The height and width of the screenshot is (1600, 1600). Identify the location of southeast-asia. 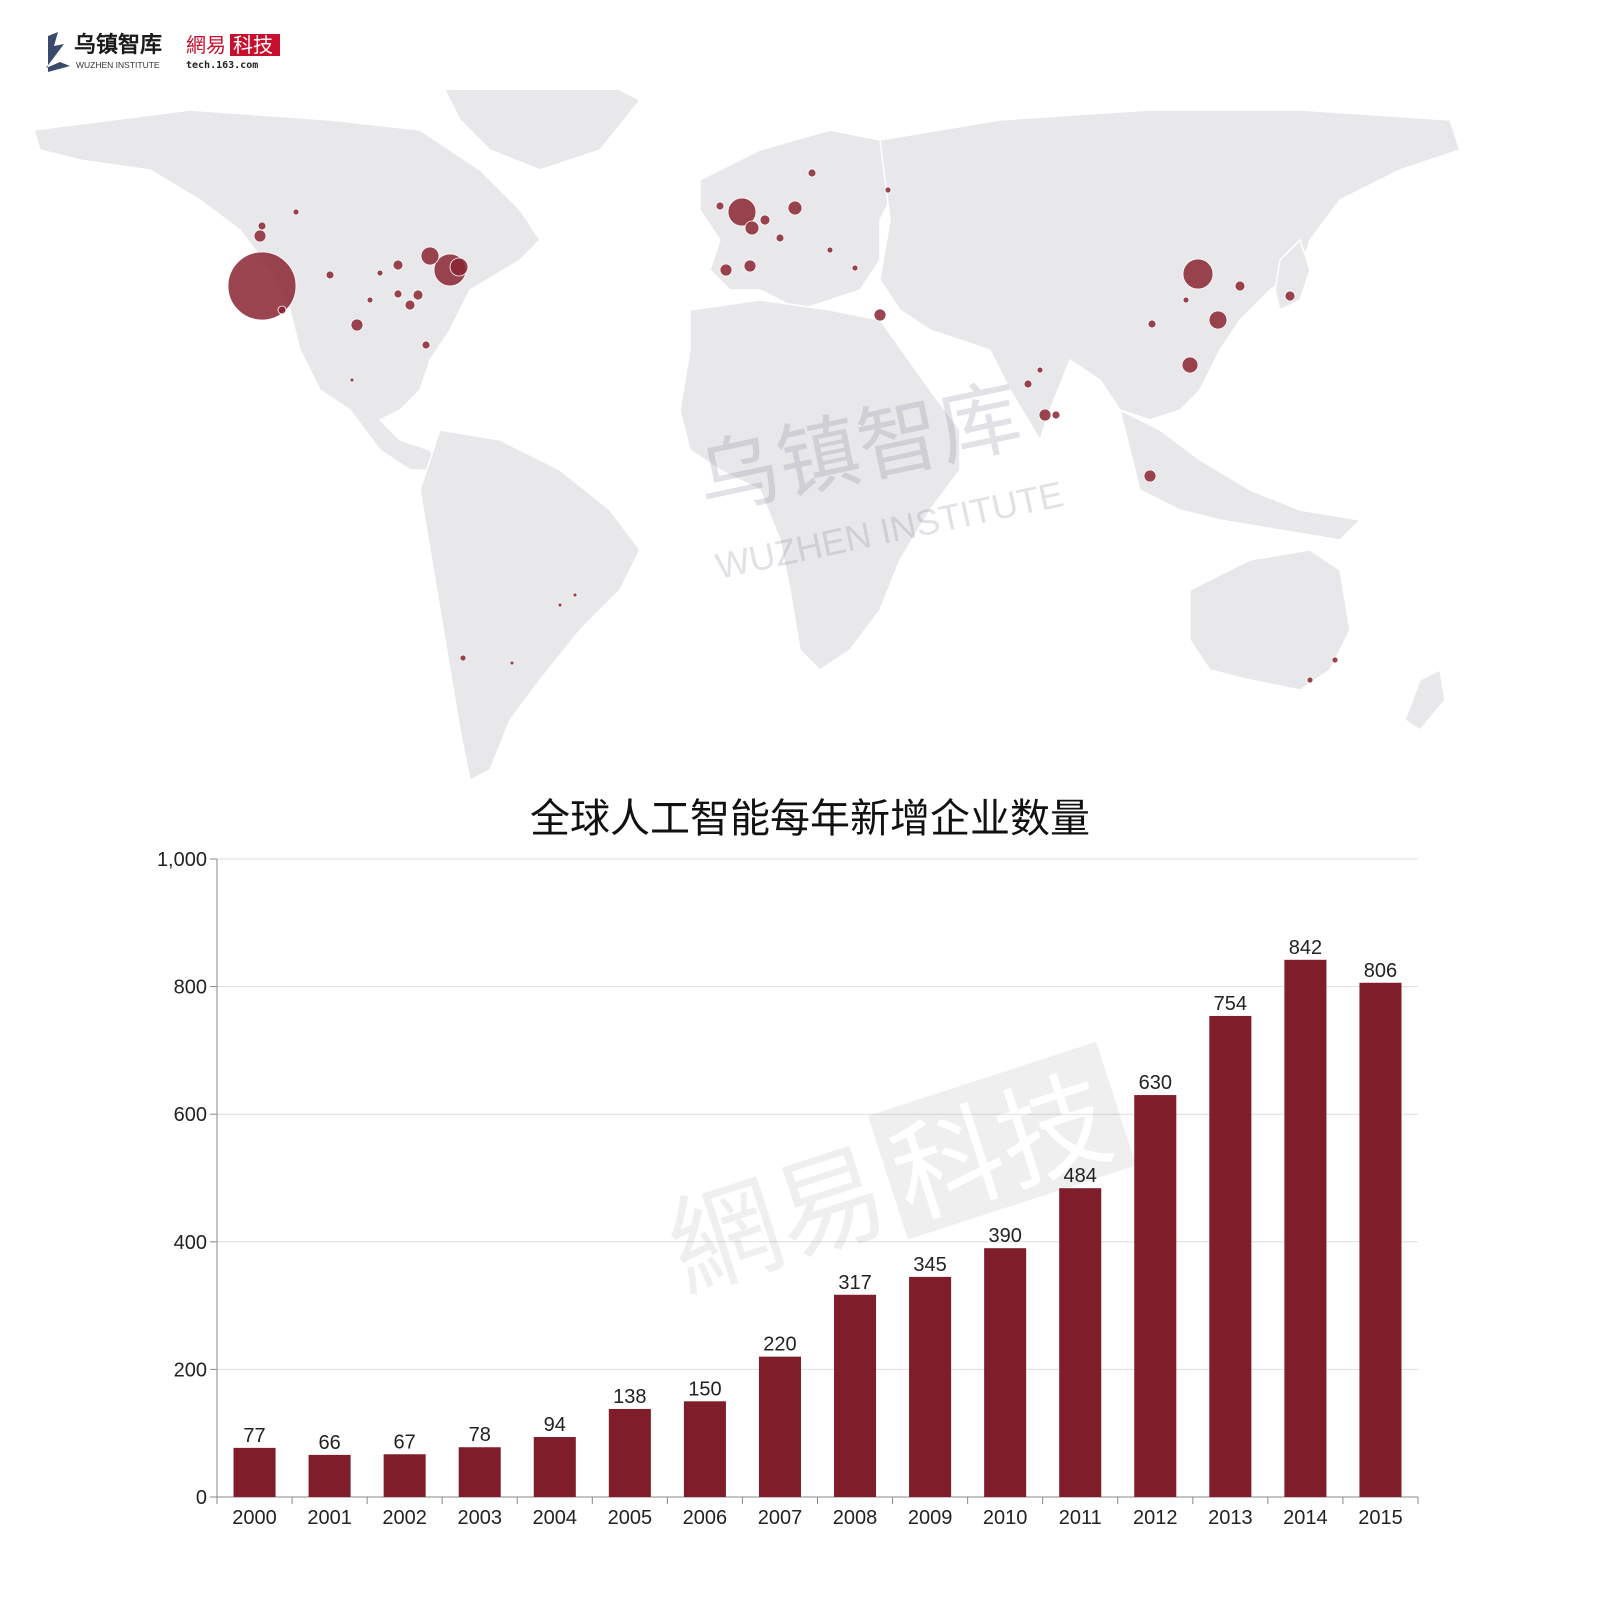
(1240, 474).